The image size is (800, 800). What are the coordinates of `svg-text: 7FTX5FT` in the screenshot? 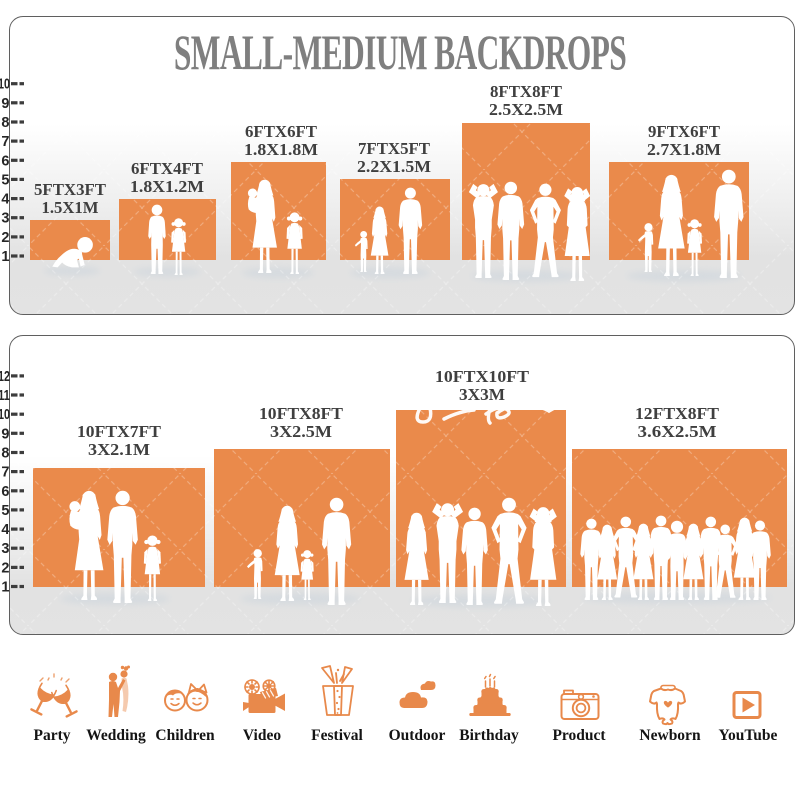 It's located at (394, 148).